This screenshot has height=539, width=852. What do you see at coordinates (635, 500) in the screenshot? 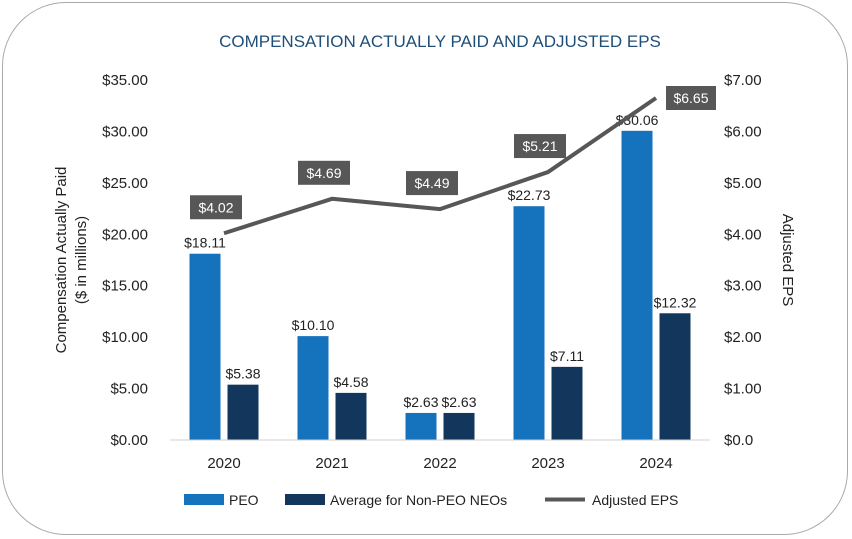
I see `legend-label-eps: Adjusted EPS` at bounding box center [635, 500].